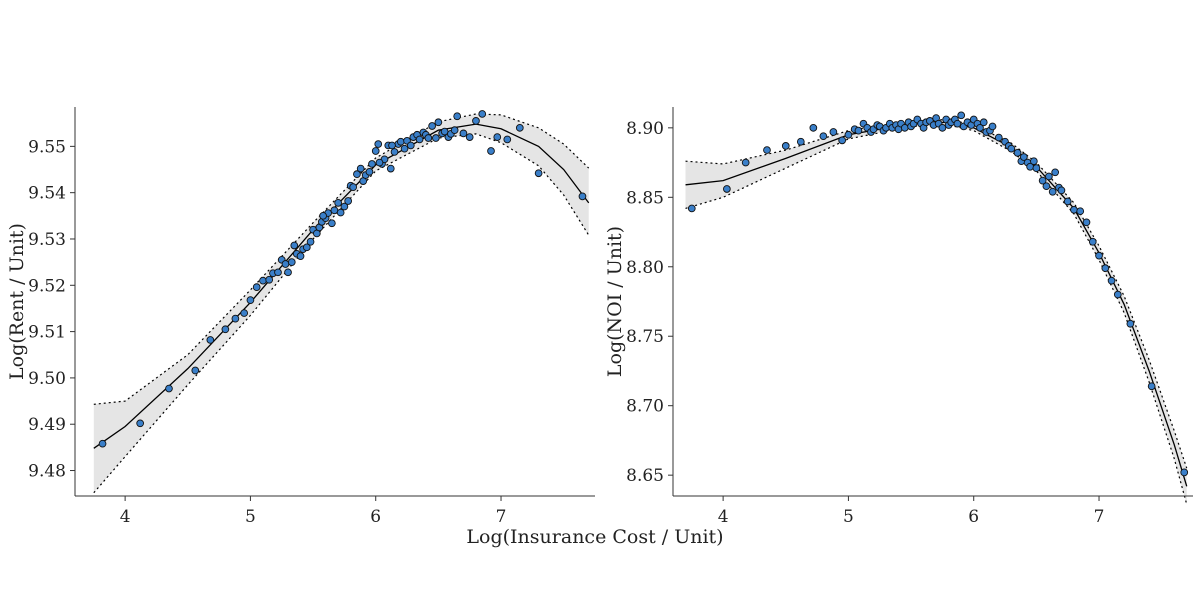 Image resolution: width=1200 pixels, height=600 pixels. Describe the element at coordinates (645, 476) in the screenshot. I see `y-tick-label: 8.65` at that location.